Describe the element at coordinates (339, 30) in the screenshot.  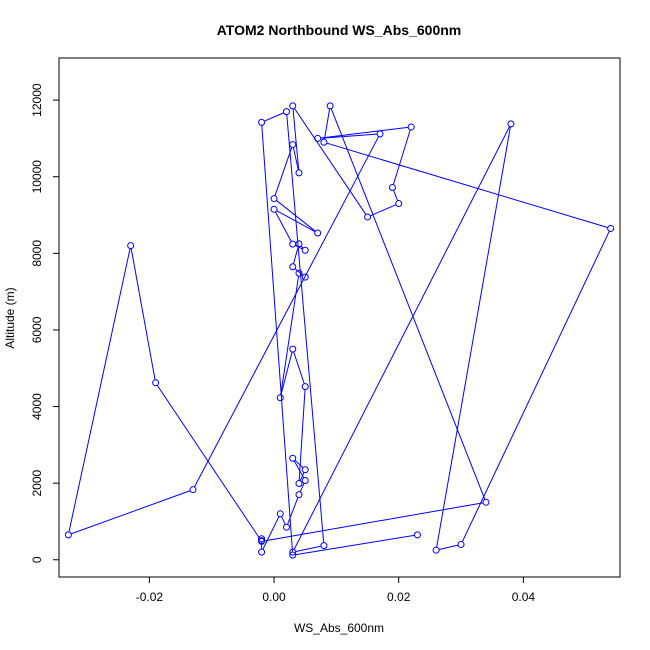
I see `chart-title: ATOM2 Northbound WS_Abs_600nm` at that location.